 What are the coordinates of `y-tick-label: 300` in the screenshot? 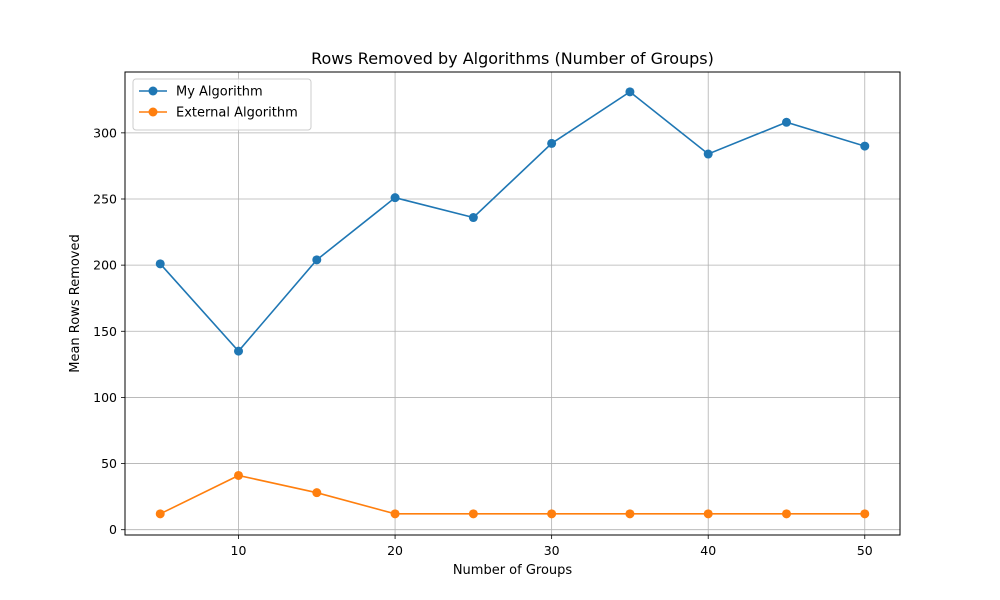 It's located at (105, 132).